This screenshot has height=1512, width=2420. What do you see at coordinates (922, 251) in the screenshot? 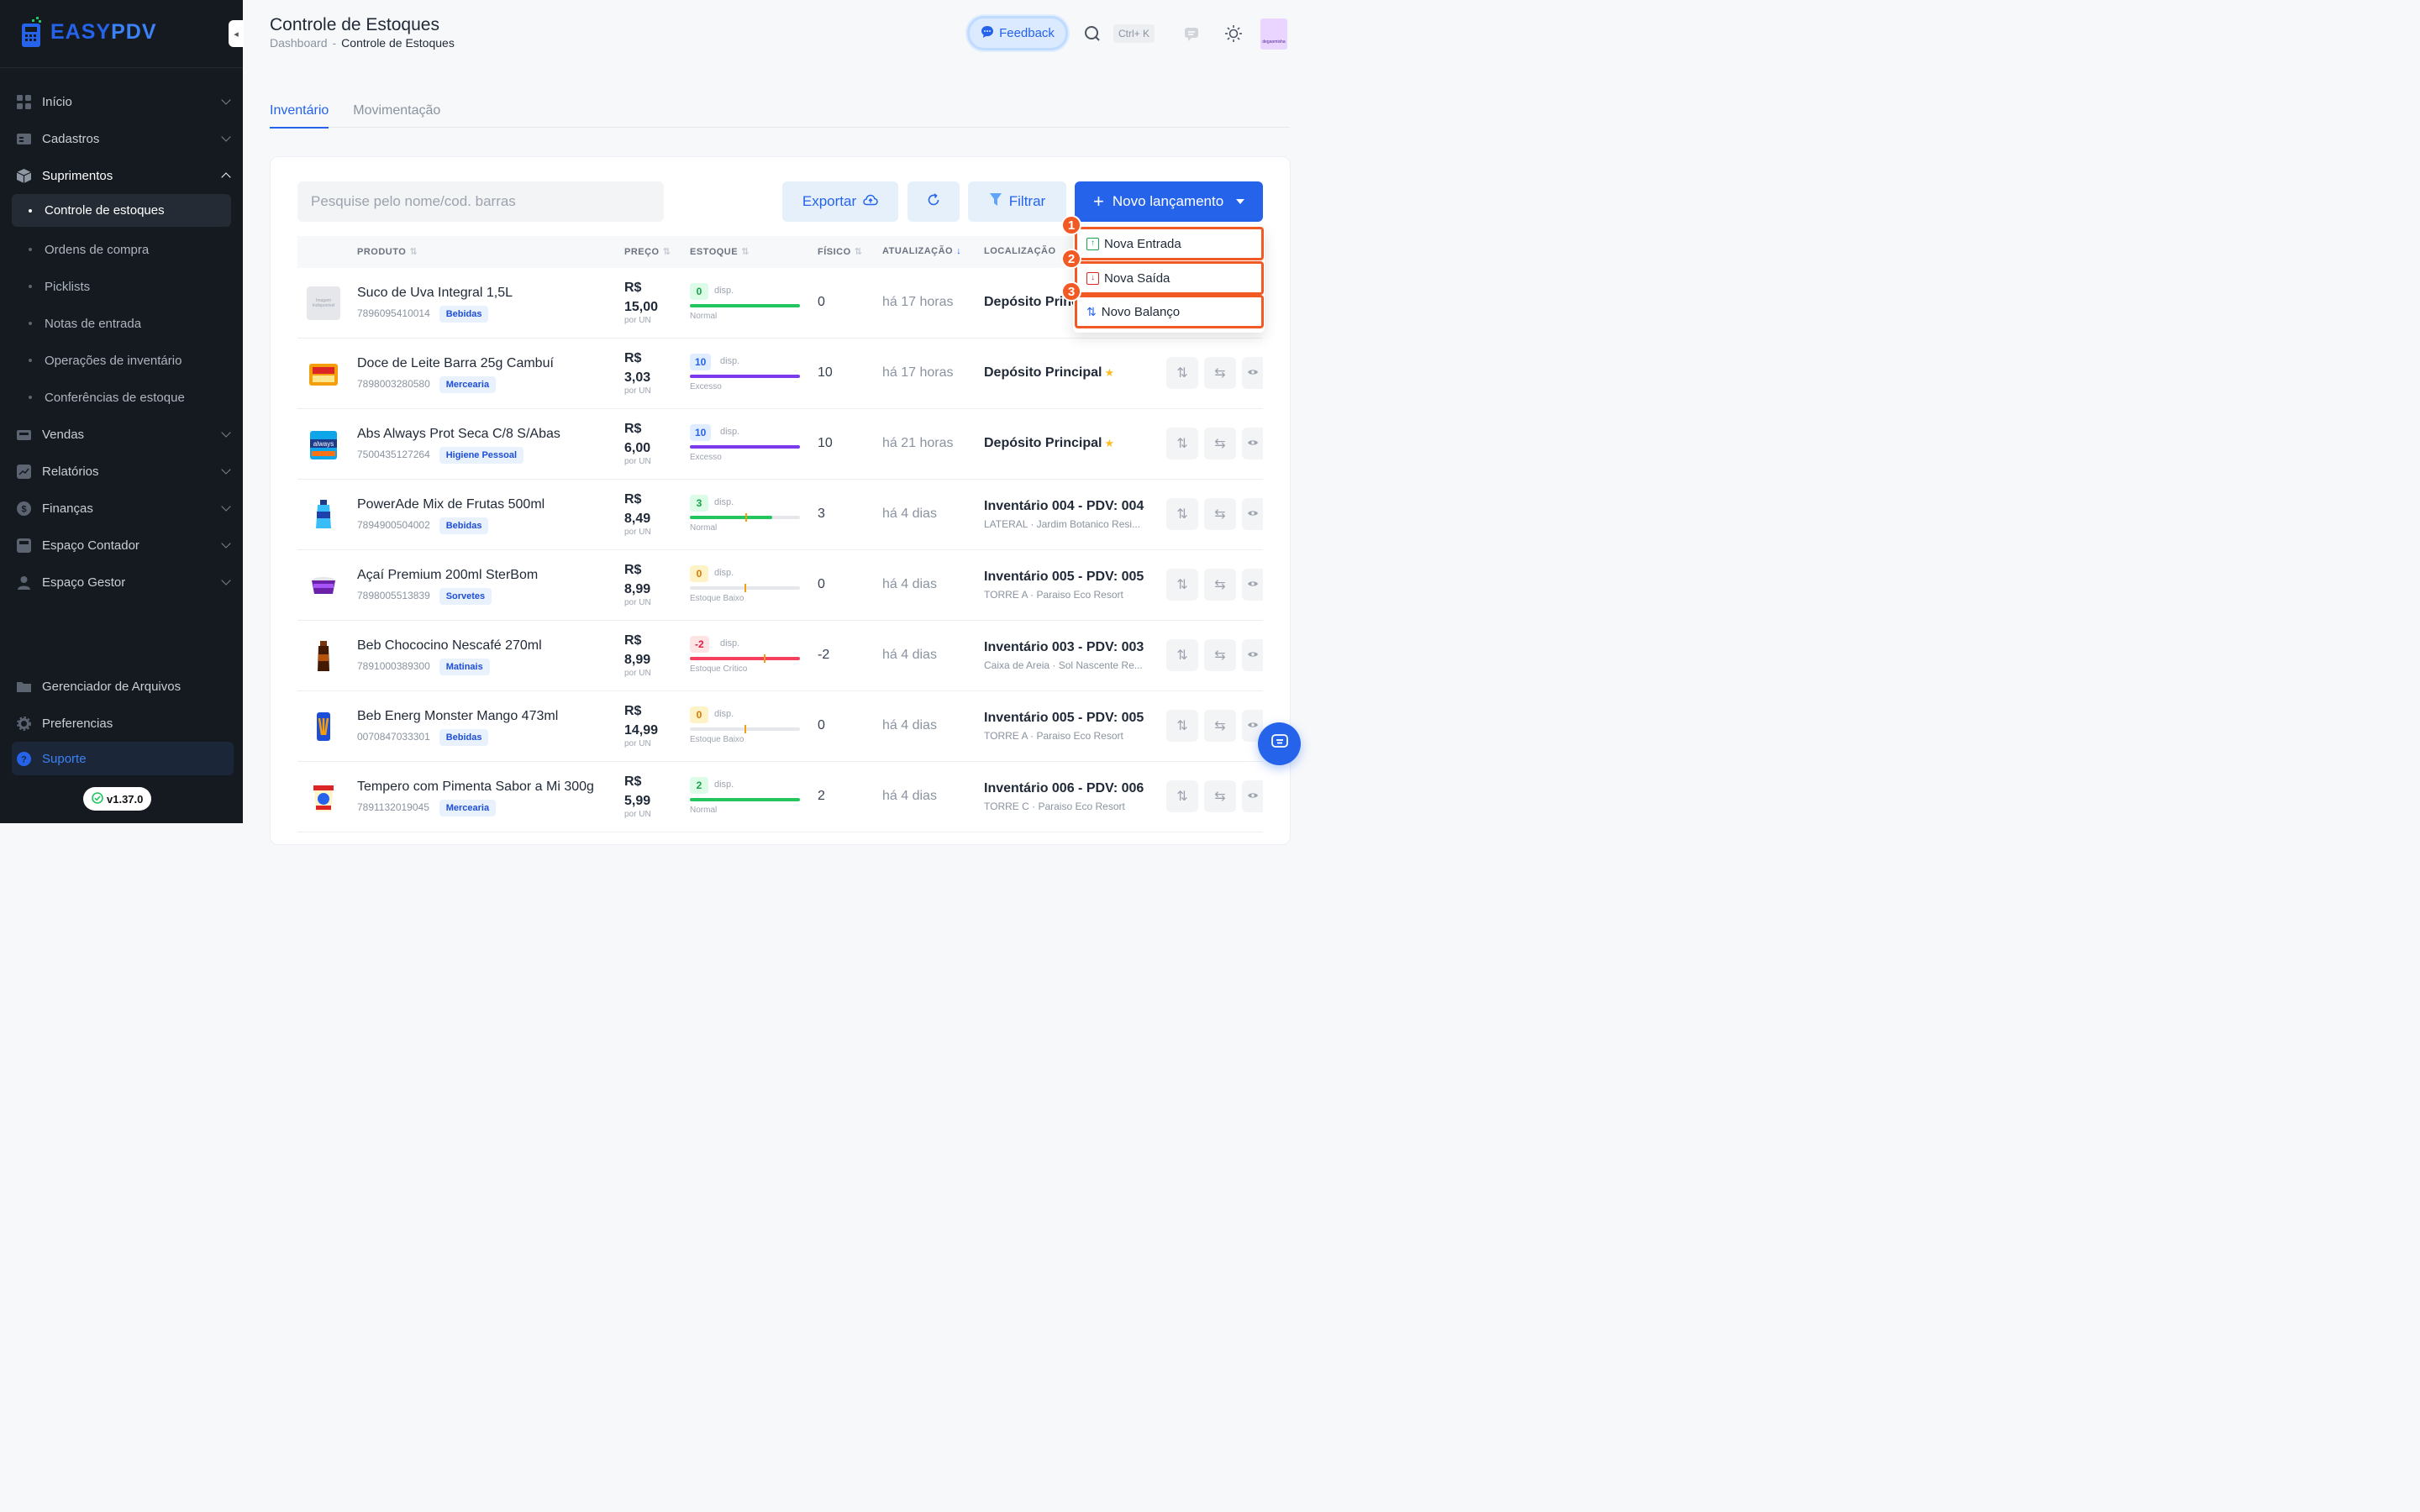
I see `column-atualizacao: ATUALIZAÇÃO ↓` at bounding box center [922, 251].